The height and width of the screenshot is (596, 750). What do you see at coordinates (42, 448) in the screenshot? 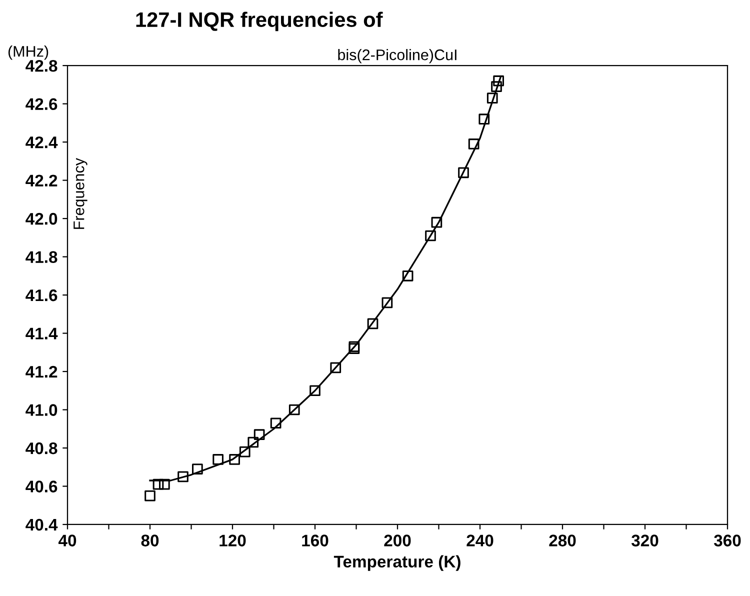
I see `y-tick-label: 40.8` at bounding box center [42, 448].